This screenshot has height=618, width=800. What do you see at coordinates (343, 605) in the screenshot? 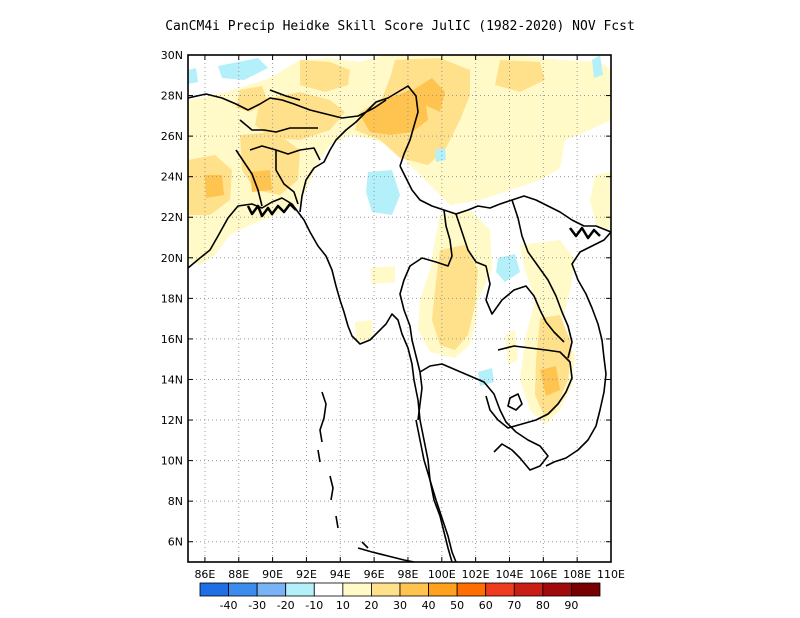
I see `colorbar-label: 10` at bounding box center [343, 605].